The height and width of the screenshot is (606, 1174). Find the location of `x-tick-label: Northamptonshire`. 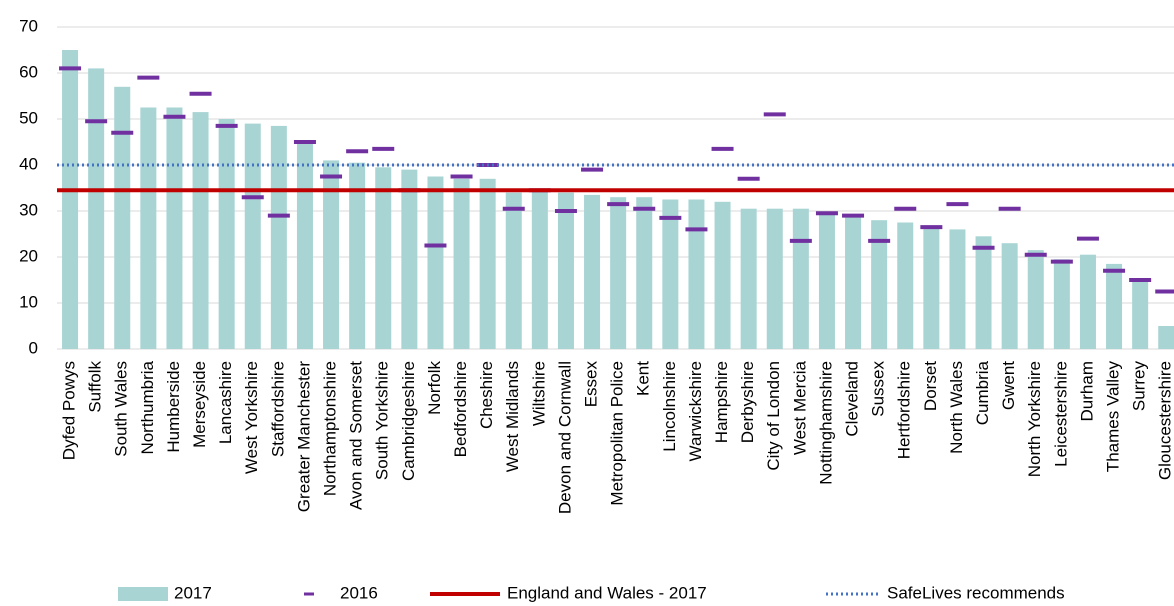

x-tick-label: Northamptonshire is located at coordinates (330, 428).